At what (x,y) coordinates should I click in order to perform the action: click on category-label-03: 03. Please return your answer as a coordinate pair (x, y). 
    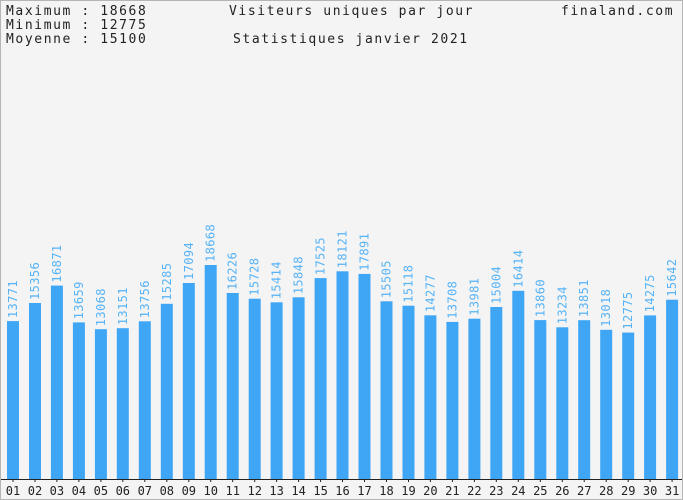
    Looking at the image, I should click on (57, 491).